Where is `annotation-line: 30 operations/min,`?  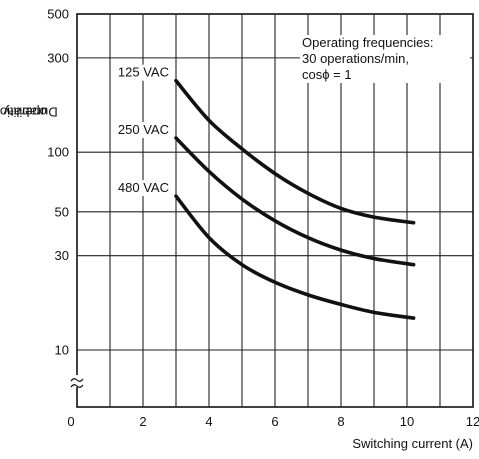 annotation-line: 30 operations/min, is located at coordinates (355, 58).